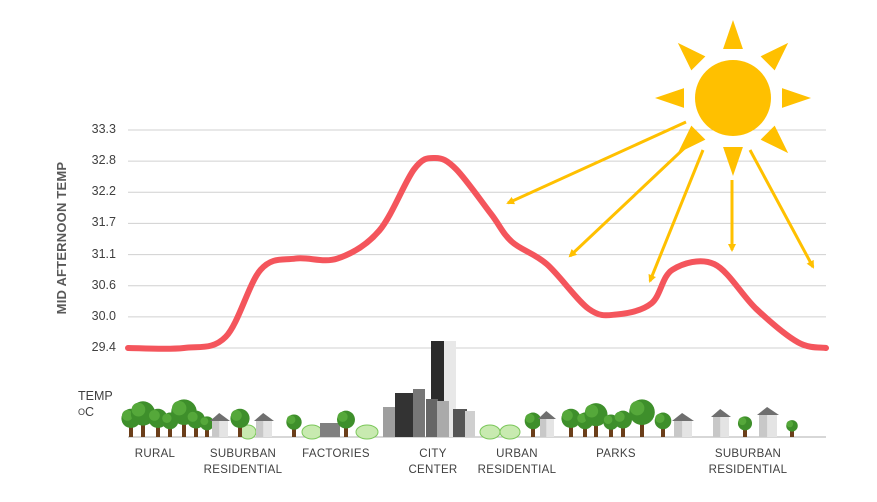 The height and width of the screenshot is (502, 877). I want to click on bush-shape, so click(367, 432).